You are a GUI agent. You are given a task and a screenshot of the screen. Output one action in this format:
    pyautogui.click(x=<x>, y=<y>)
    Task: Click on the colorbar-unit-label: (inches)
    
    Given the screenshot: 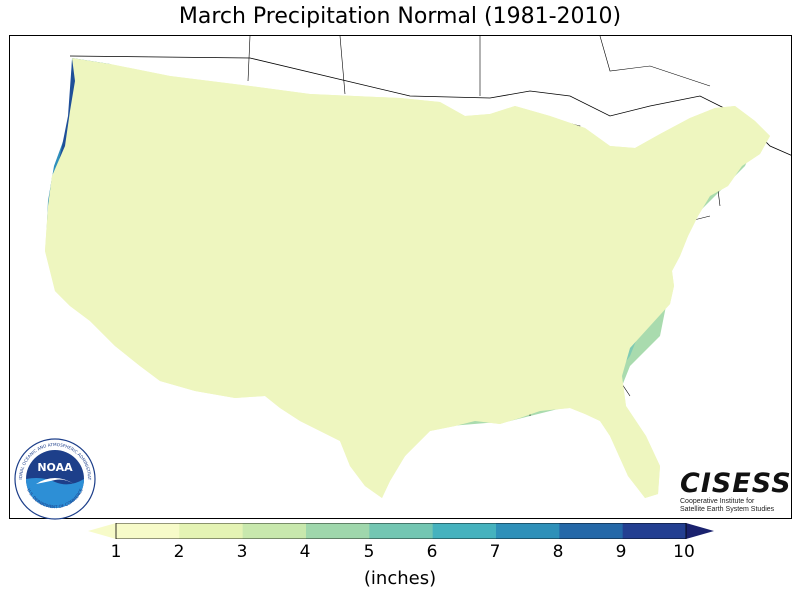 What is the action you would take?
    pyautogui.click(x=400, y=578)
    